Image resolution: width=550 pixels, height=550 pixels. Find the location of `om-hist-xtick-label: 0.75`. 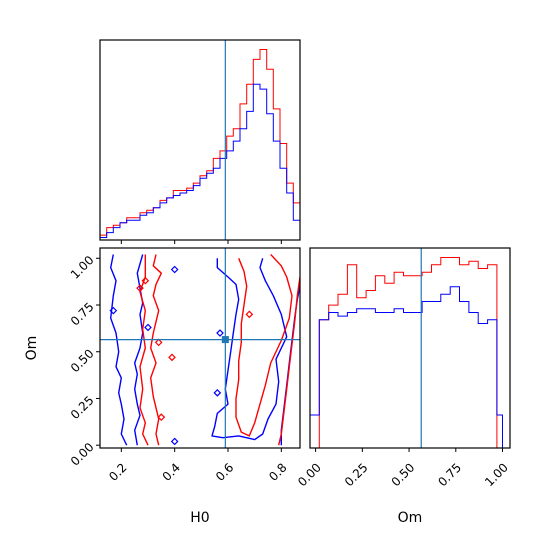

om-hist-xtick-label: 0.75 is located at coordinates (449, 474).